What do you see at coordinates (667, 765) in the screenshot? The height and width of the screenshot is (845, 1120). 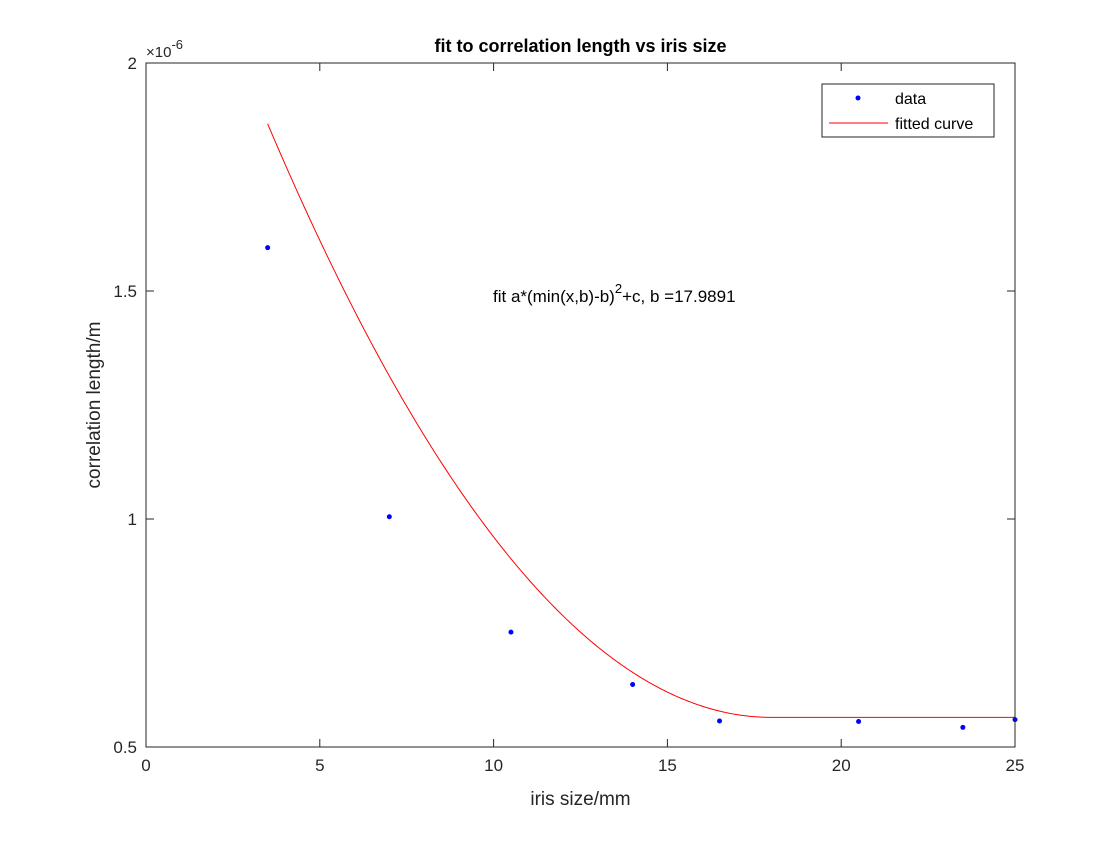 I see `x-tick-label: 15` at bounding box center [667, 765].